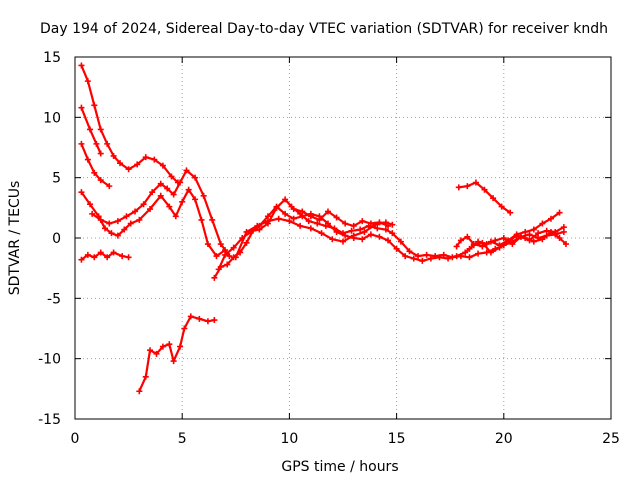 This screenshot has width=640, height=480. I want to click on y-axis-label: SDTVAR / TECUs, so click(15, 238).